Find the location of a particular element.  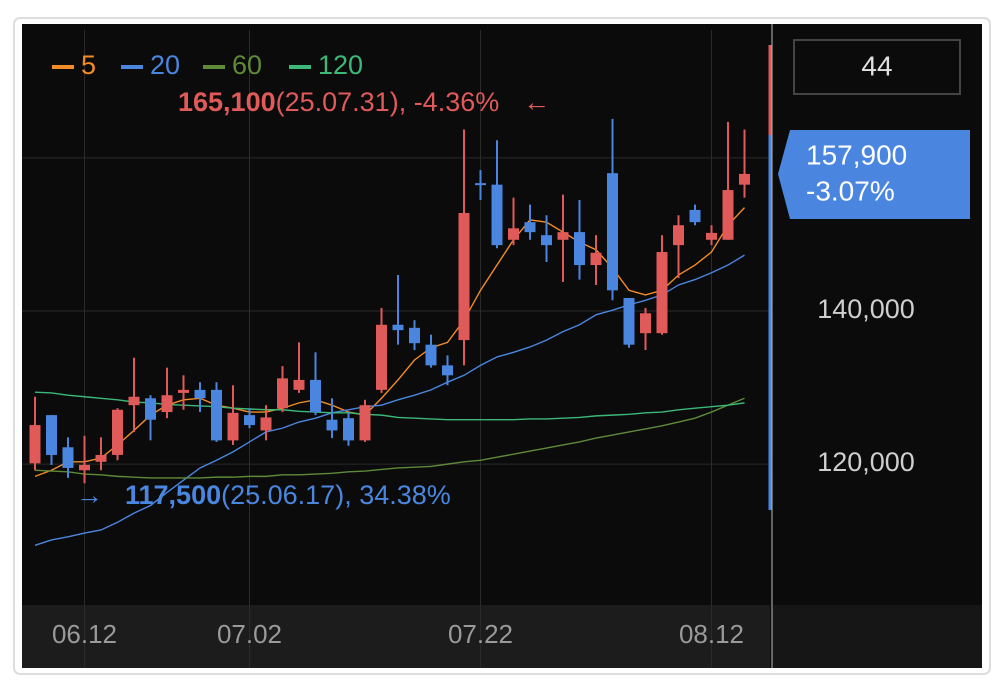

y-tick-label: 140,000 is located at coordinates (866, 309).